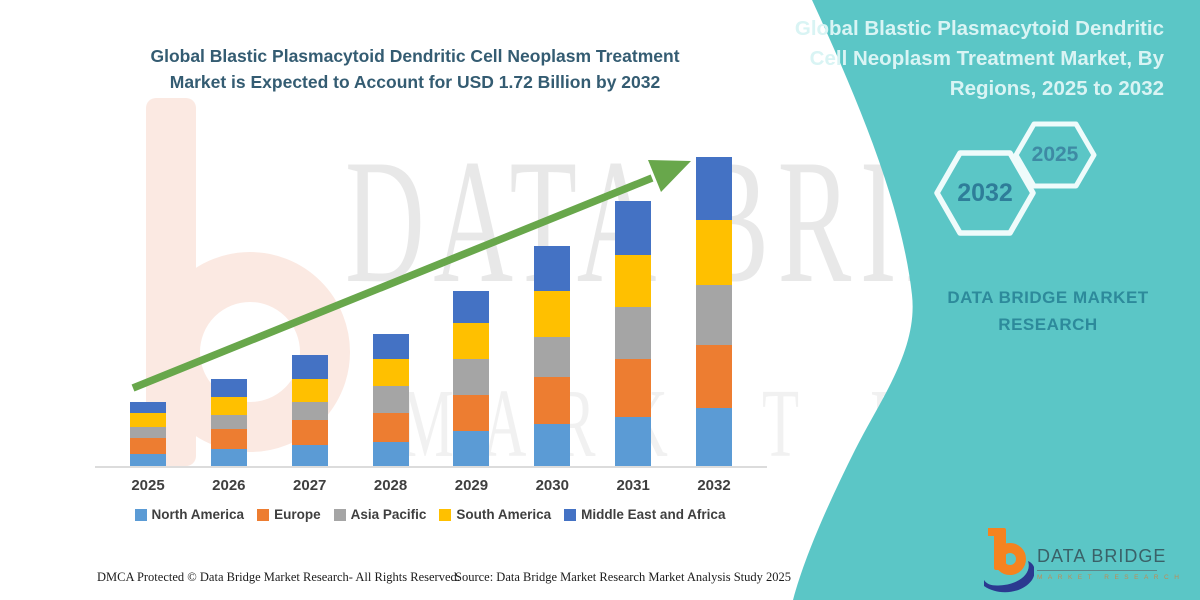 Image resolution: width=1200 pixels, height=600 pixels. I want to click on bar-segment-north-america-2029, so click(471, 449).